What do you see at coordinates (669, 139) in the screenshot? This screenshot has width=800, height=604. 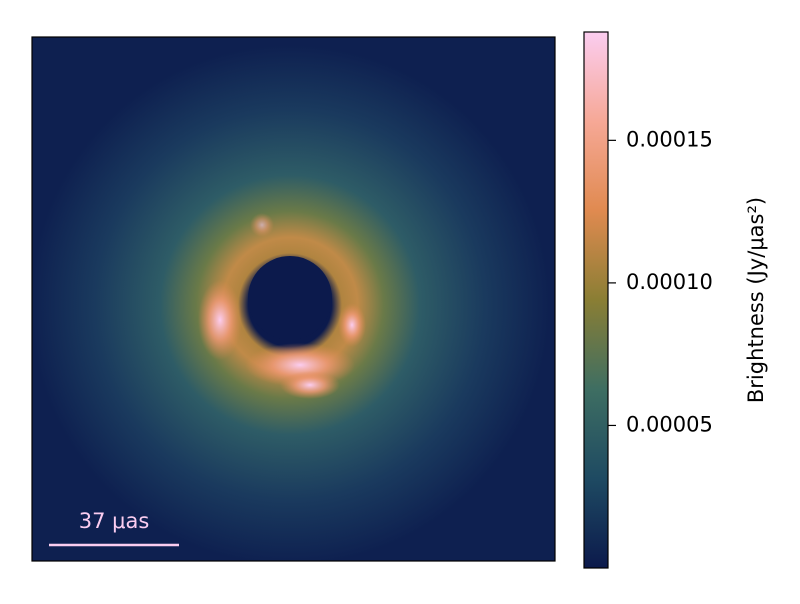 I see `colorbar-tick-label: 0.00015` at bounding box center [669, 139].